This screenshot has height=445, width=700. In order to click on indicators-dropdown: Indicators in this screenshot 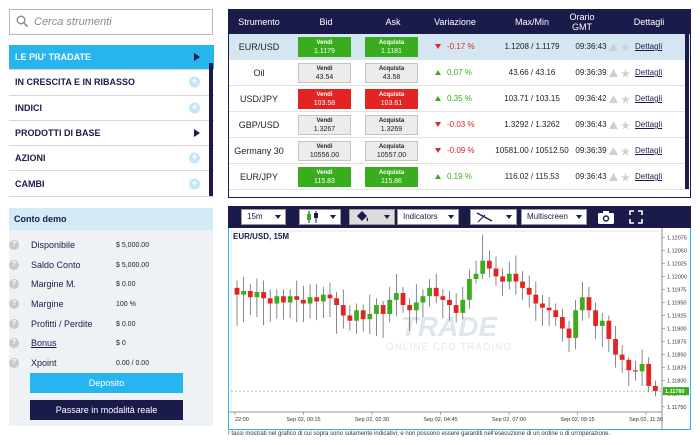, I will do `click(428, 217)`.